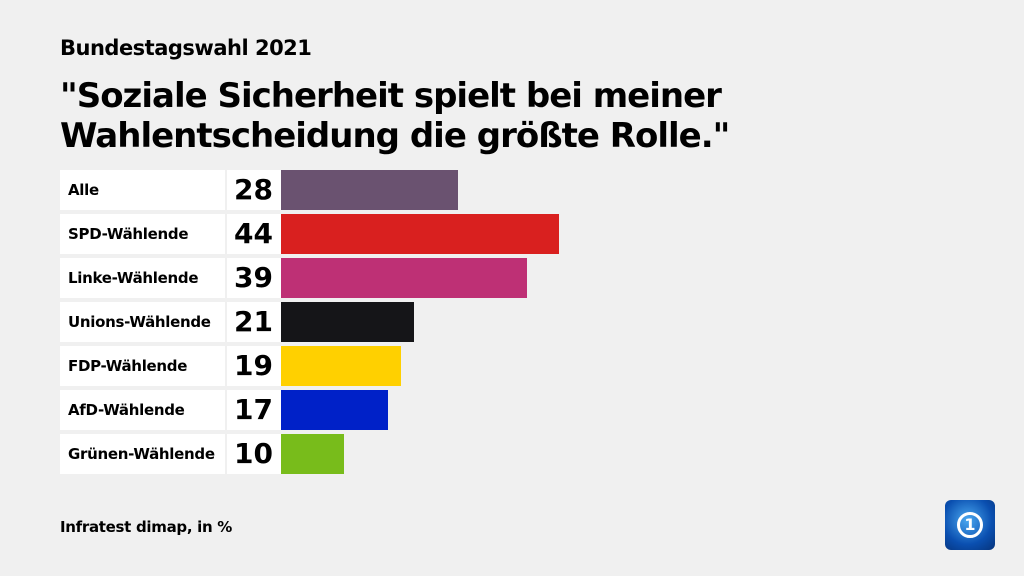 The height and width of the screenshot is (576, 1024). I want to click on category-label: Alle, so click(142, 190).